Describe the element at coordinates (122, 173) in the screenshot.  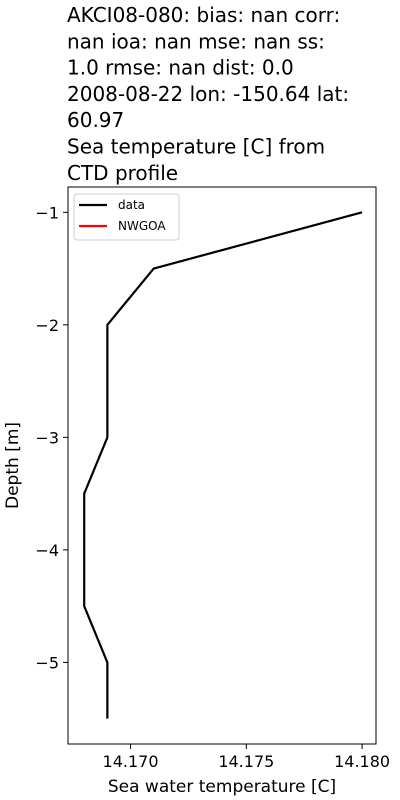
I see `title-line: CTD profile` at that location.